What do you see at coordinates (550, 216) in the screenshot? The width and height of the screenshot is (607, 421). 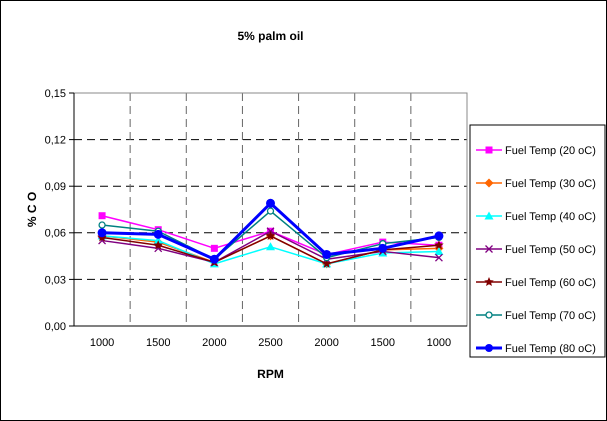 I see `legend-label: Fuel Temp (40 oC)` at bounding box center [550, 216].